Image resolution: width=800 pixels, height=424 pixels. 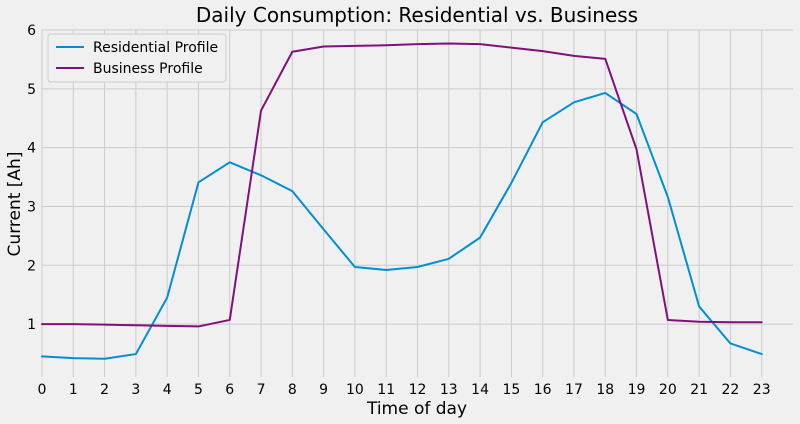 I want to click on x-tick-label: 4, so click(x=167, y=390).